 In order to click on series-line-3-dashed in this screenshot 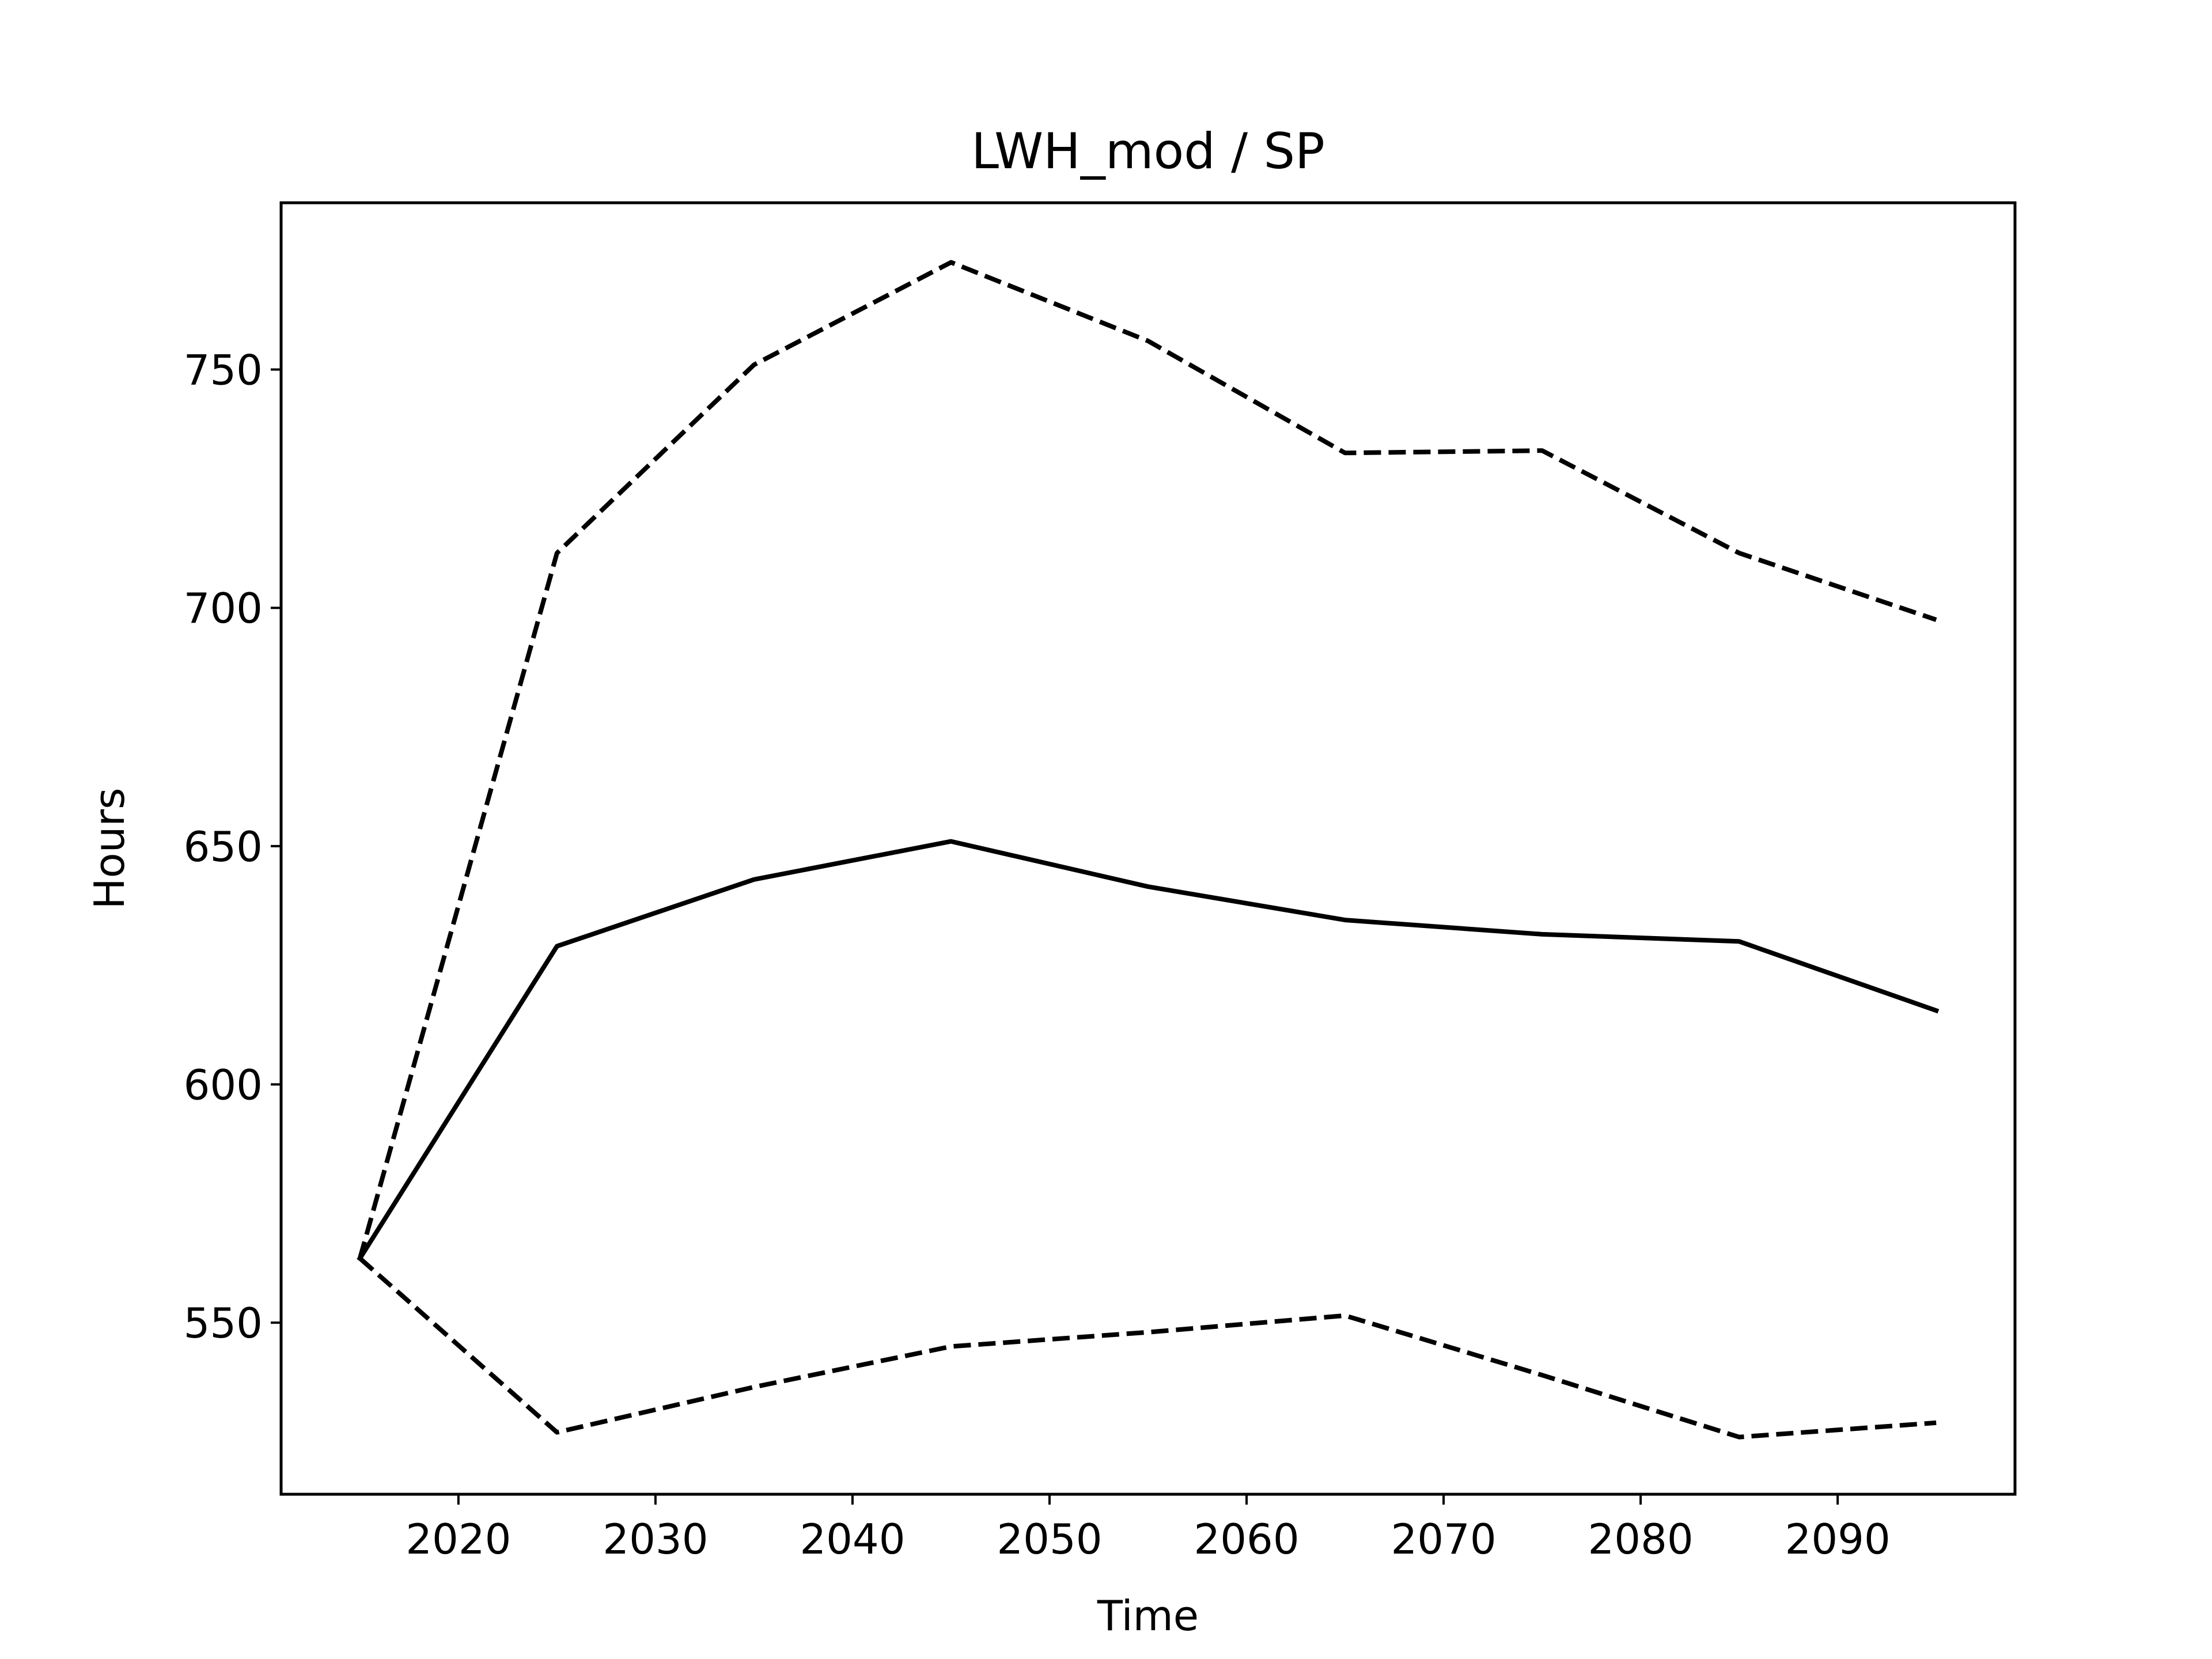, I will do `click(1147, 1348)`.